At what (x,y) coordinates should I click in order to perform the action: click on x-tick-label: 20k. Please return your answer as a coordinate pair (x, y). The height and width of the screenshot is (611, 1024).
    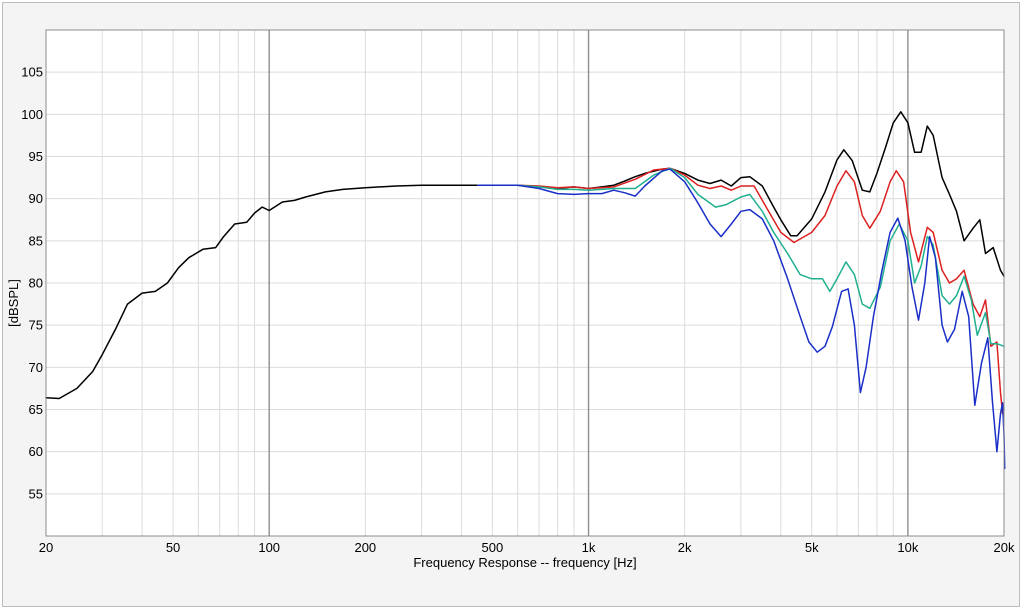
    Looking at the image, I should click on (1004, 547).